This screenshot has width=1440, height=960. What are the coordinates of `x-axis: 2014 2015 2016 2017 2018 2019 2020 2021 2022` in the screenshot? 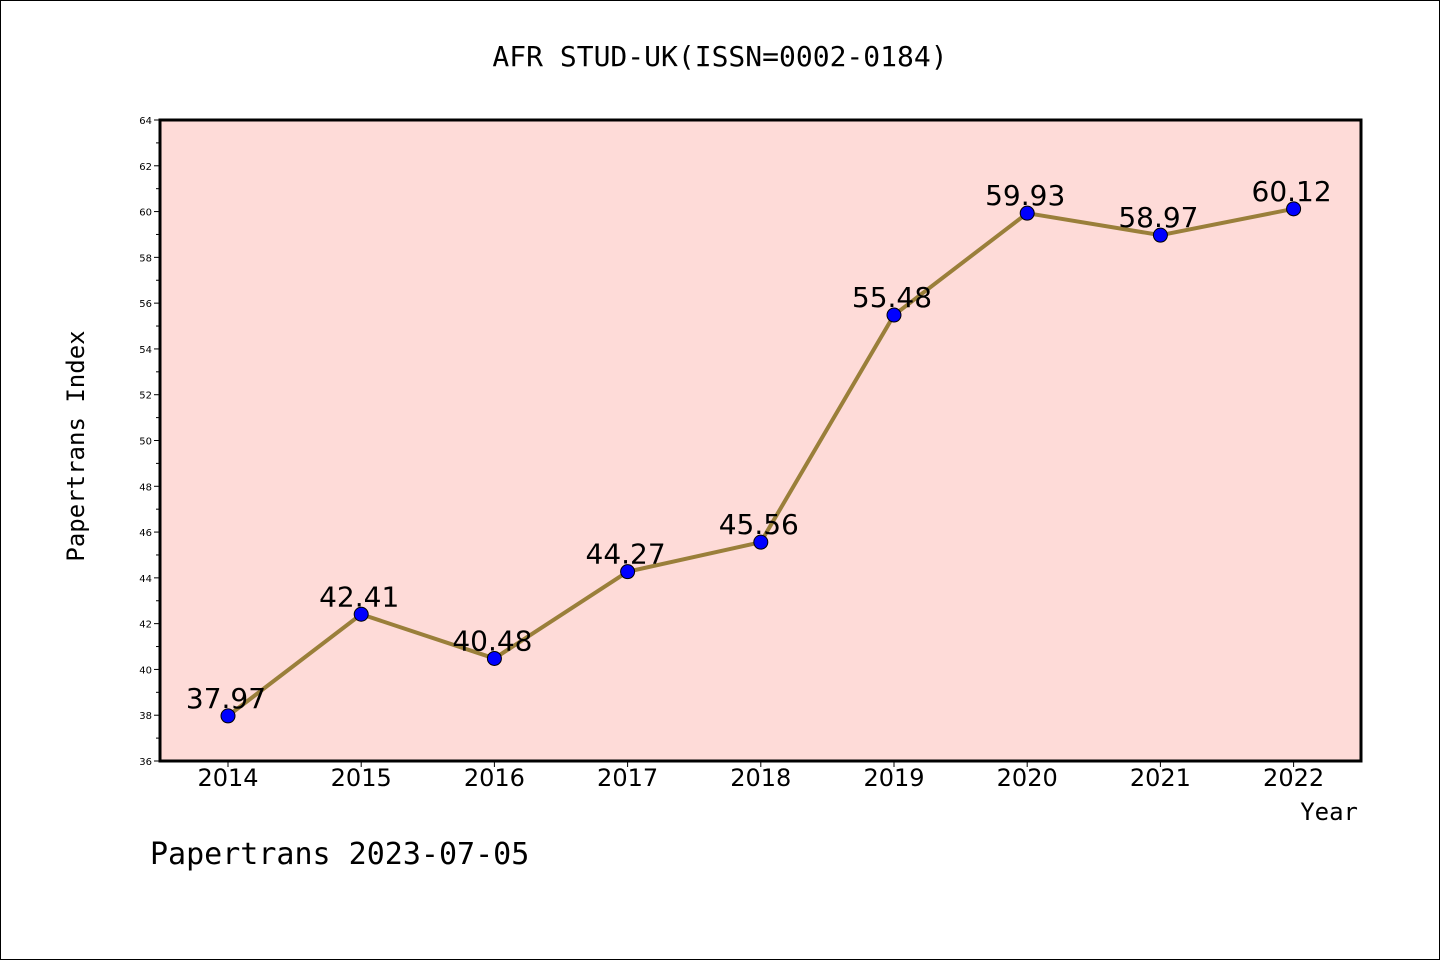 It's located at (760, 776).